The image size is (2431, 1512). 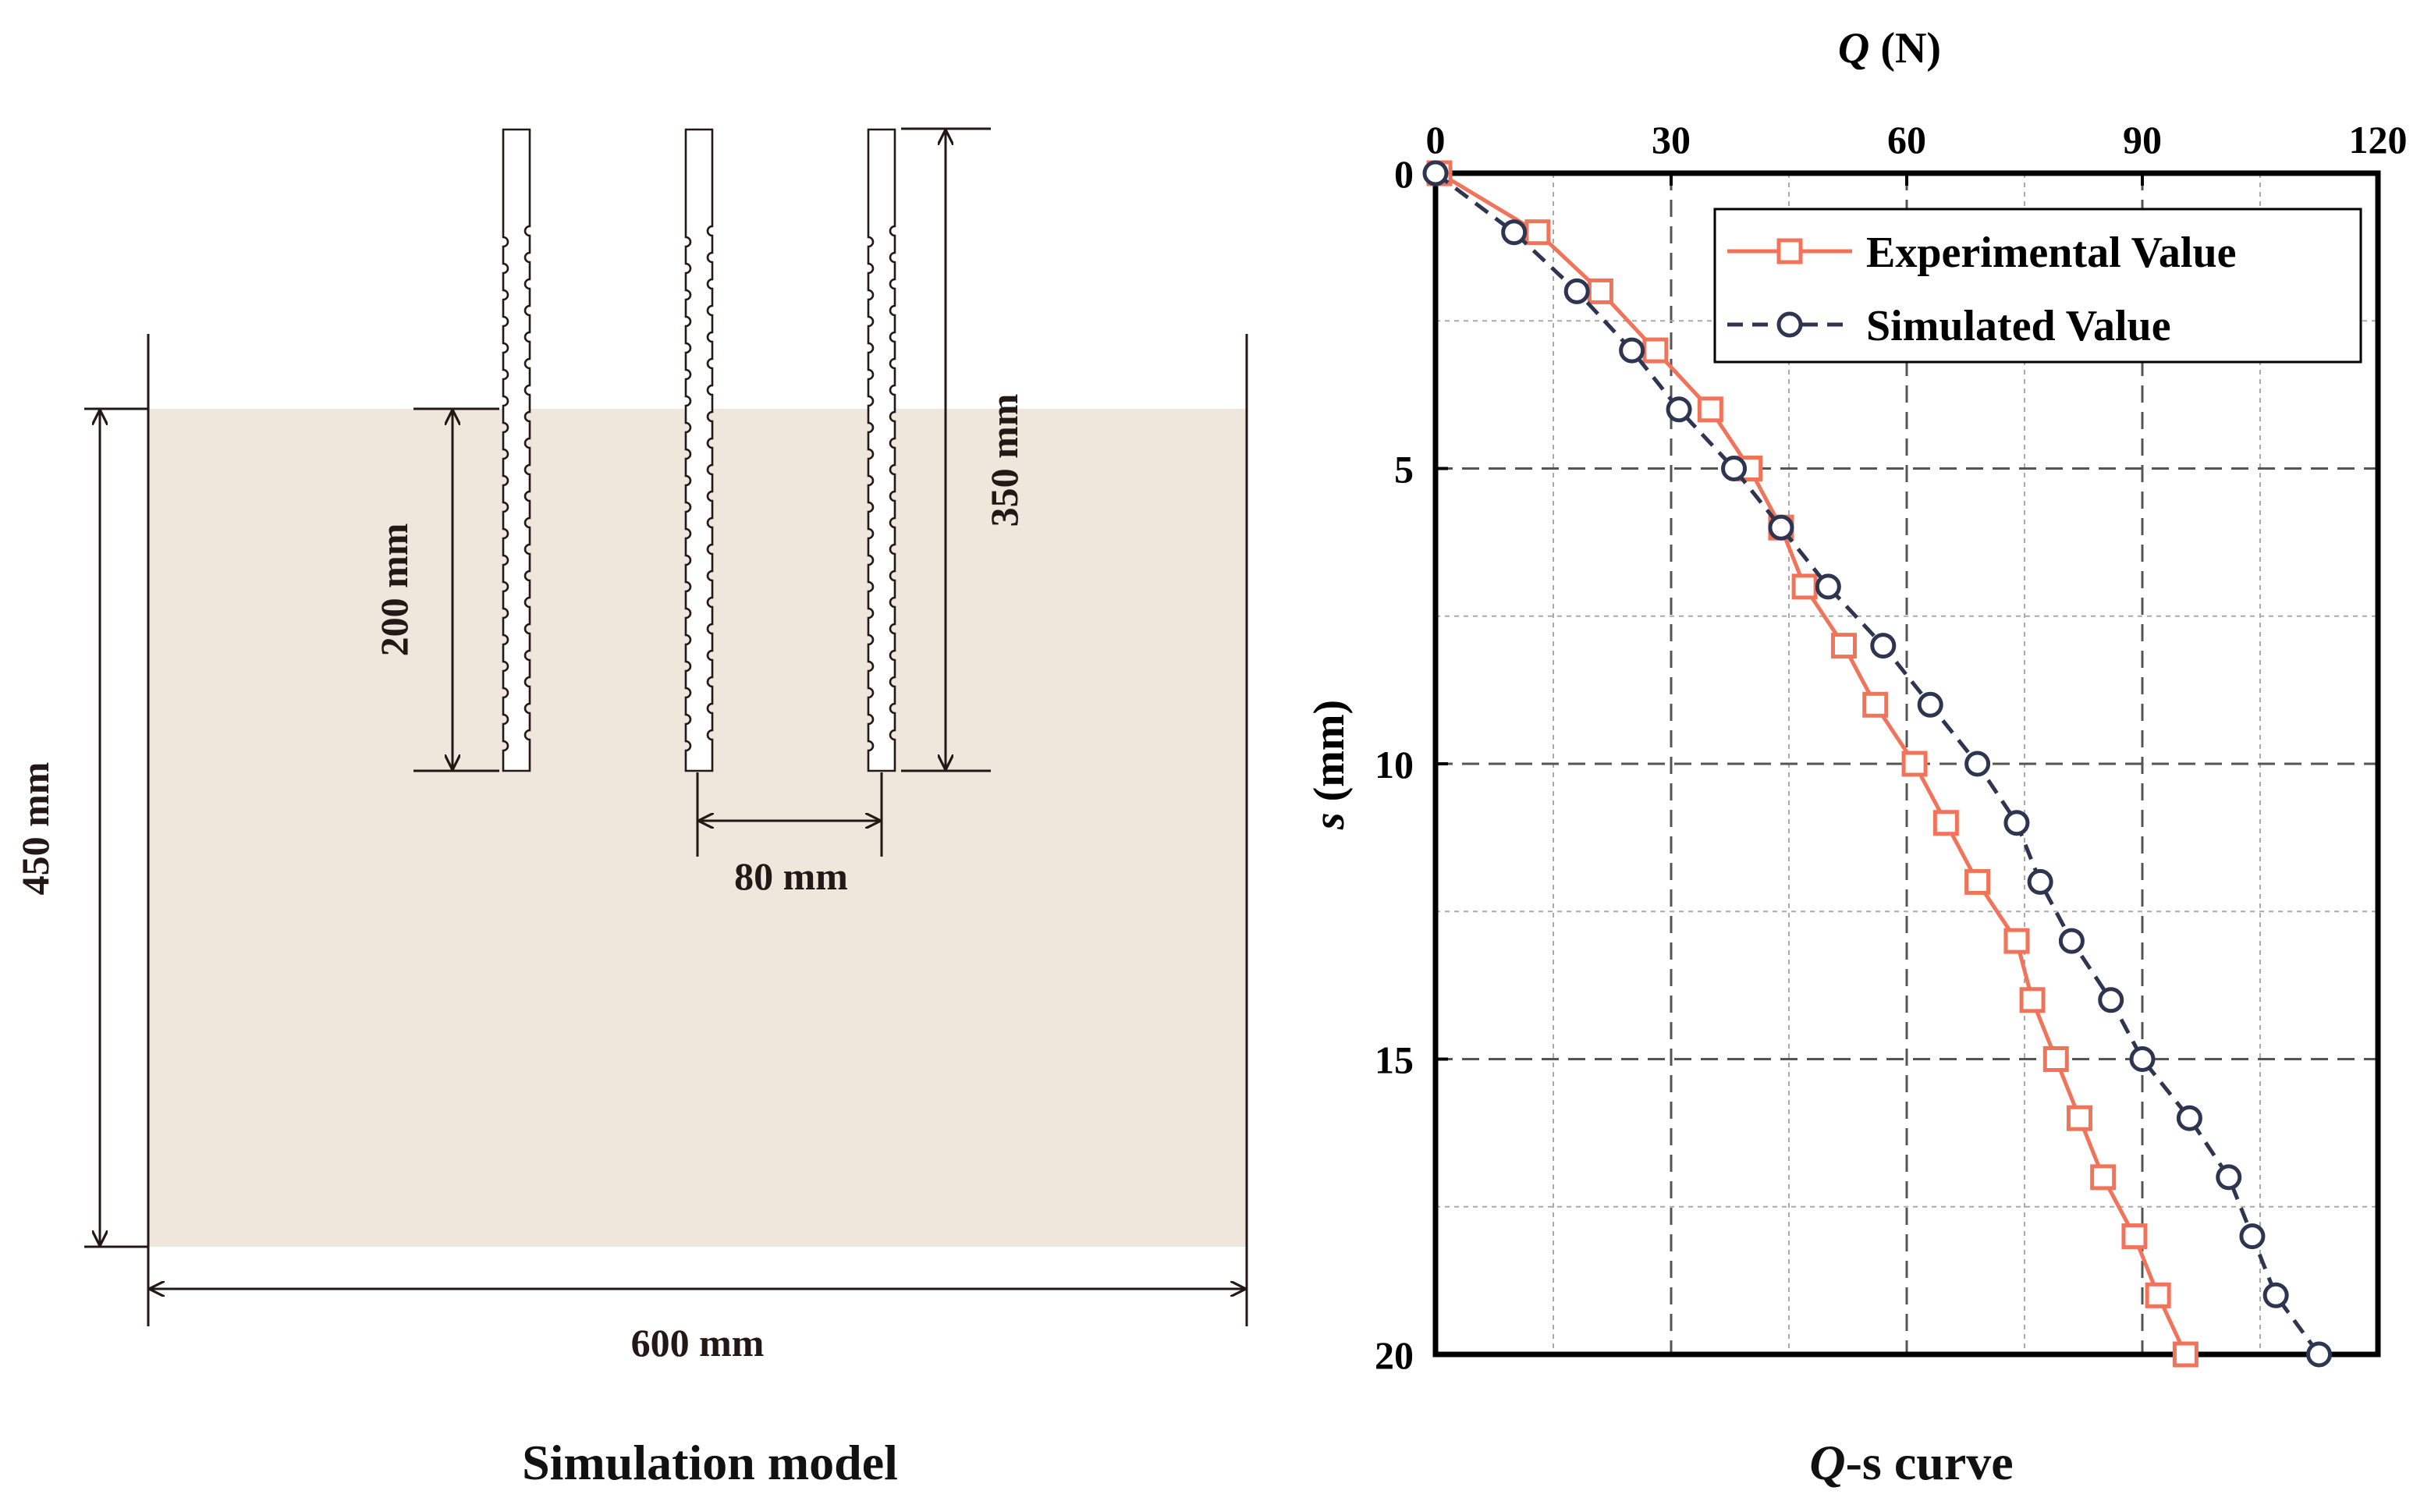 What do you see at coordinates (1889, 49) in the screenshot?
I see `top-axis-title: Q (N)` at bounding box center [1889, 49].